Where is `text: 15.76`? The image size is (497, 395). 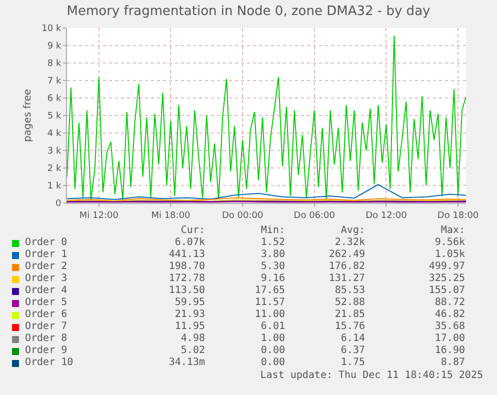 text: 15.76 is located at coordinates (349, 327).